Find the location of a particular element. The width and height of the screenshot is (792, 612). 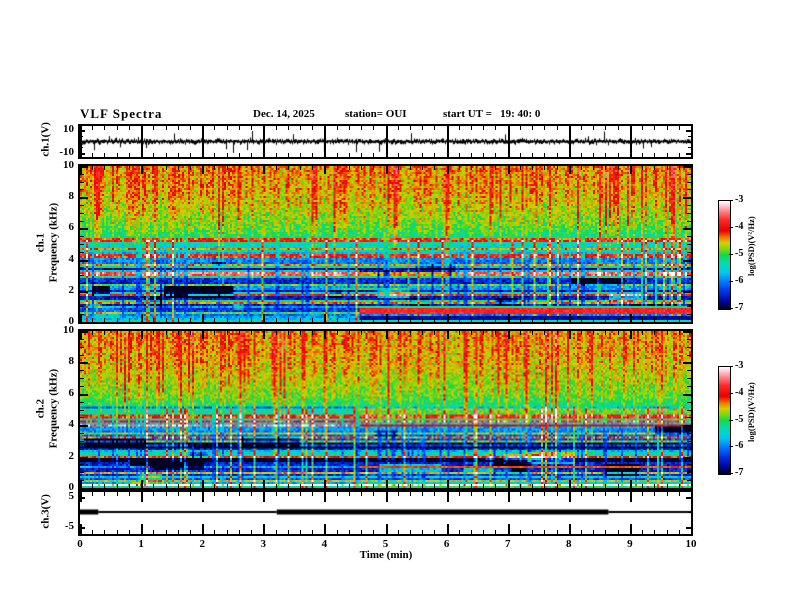

colorbar-tick-label: -4 is located at coordinates (739, 392).